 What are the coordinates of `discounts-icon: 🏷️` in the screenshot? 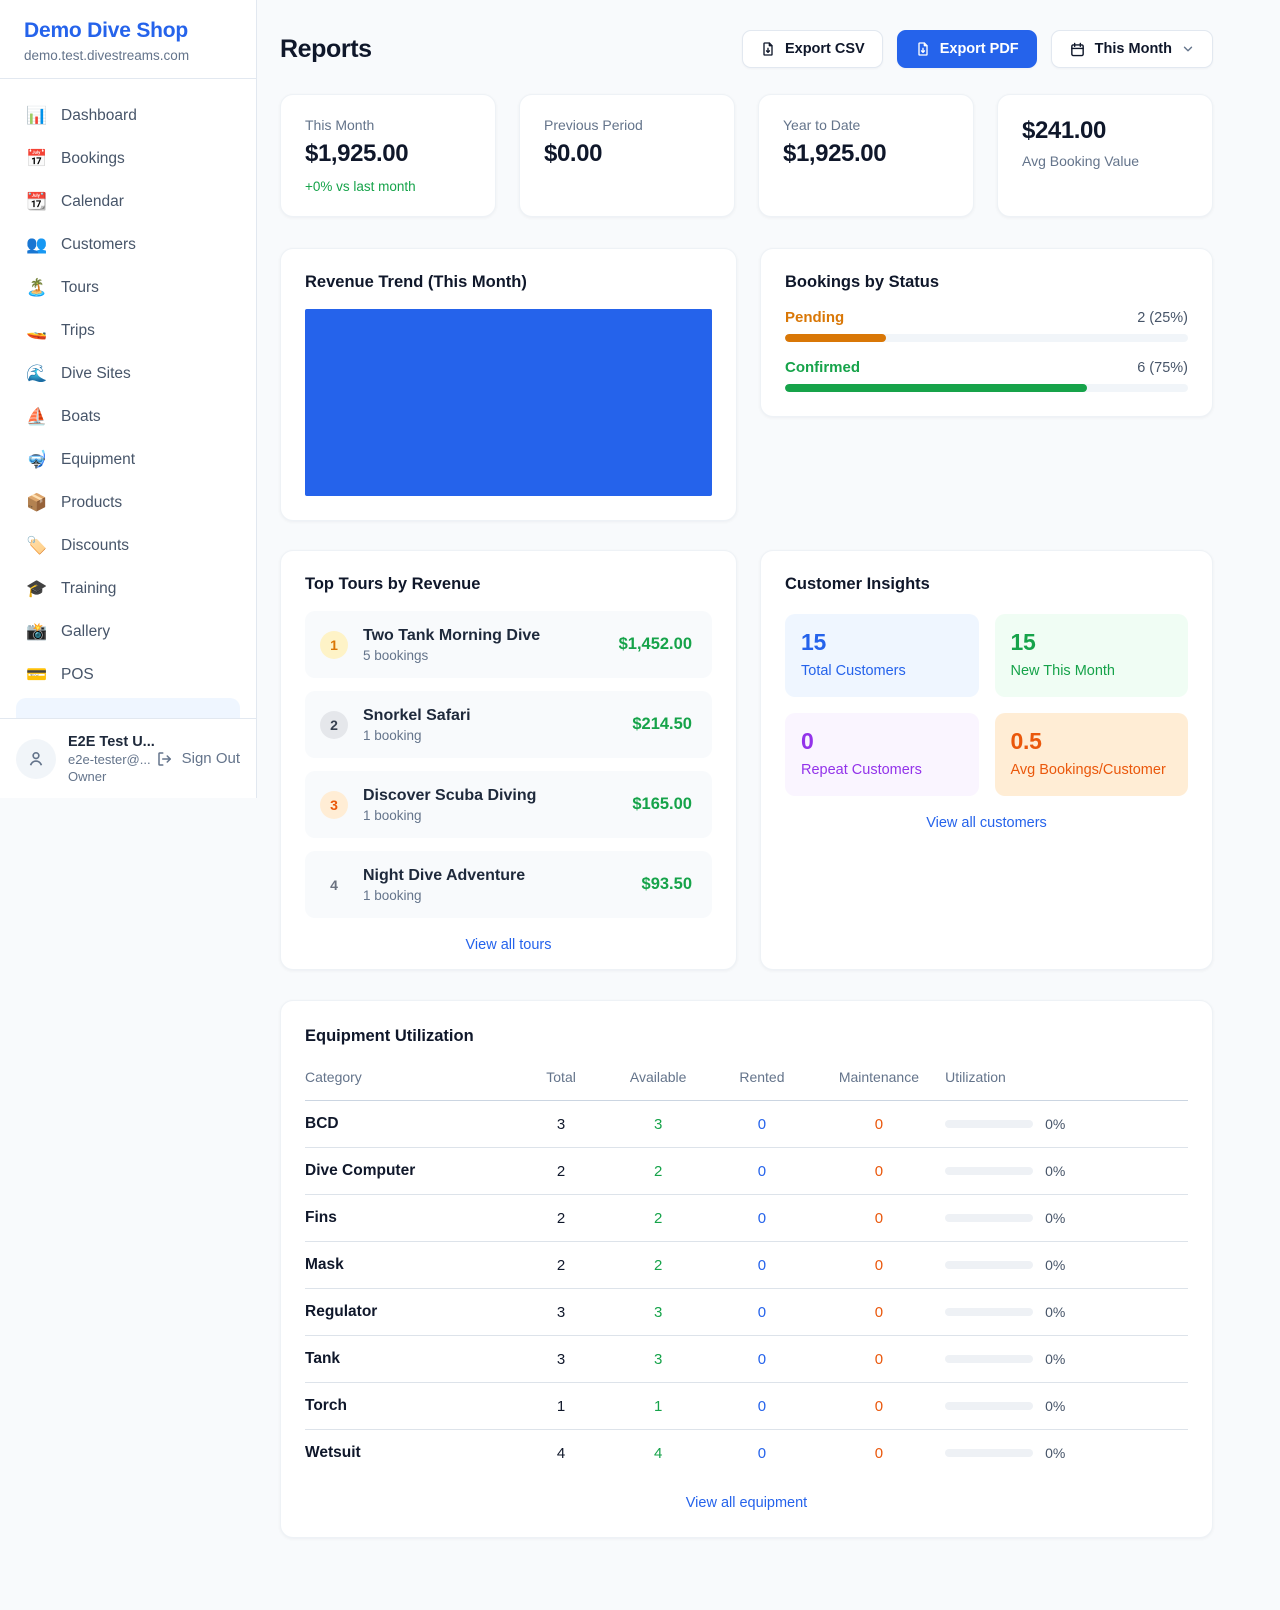 It's located at (37, 545).